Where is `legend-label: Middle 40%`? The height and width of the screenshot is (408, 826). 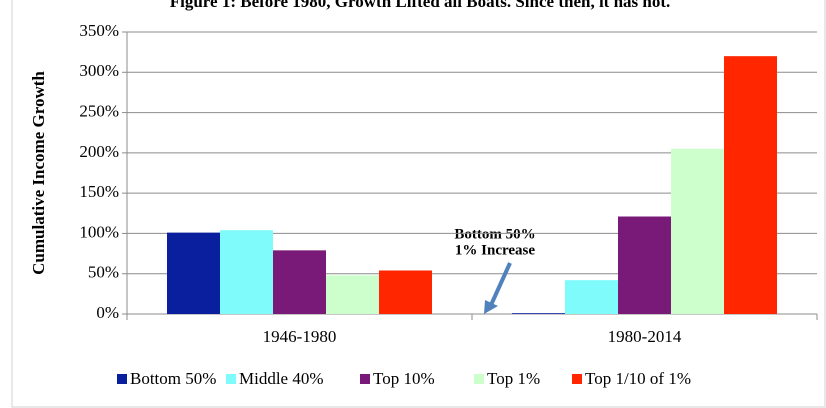
legend-label: Middle 40% is located at coordinates (281, 378).